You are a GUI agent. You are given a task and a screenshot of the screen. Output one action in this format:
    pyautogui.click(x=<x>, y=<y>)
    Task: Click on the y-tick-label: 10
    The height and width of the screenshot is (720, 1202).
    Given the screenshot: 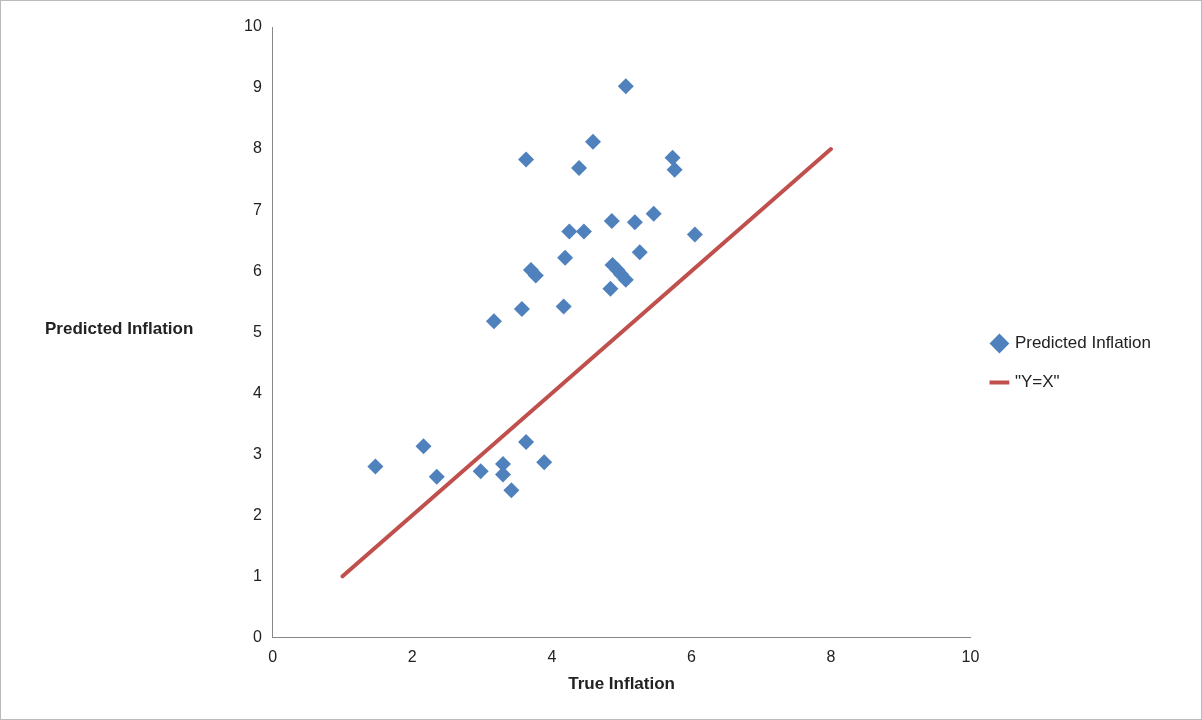 What is the action you would take?
    pyautogui.click(x=253, y=26)
    